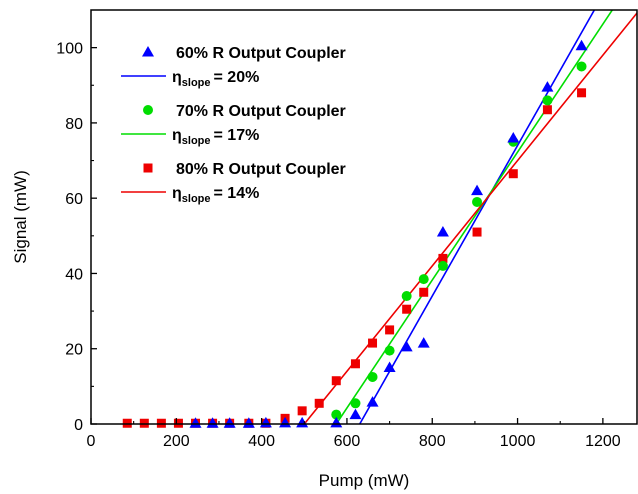  What do you see at coordinates (148, 168) in the screenshot?
I see `legend-marker-square` at bounding box center [148, 168].